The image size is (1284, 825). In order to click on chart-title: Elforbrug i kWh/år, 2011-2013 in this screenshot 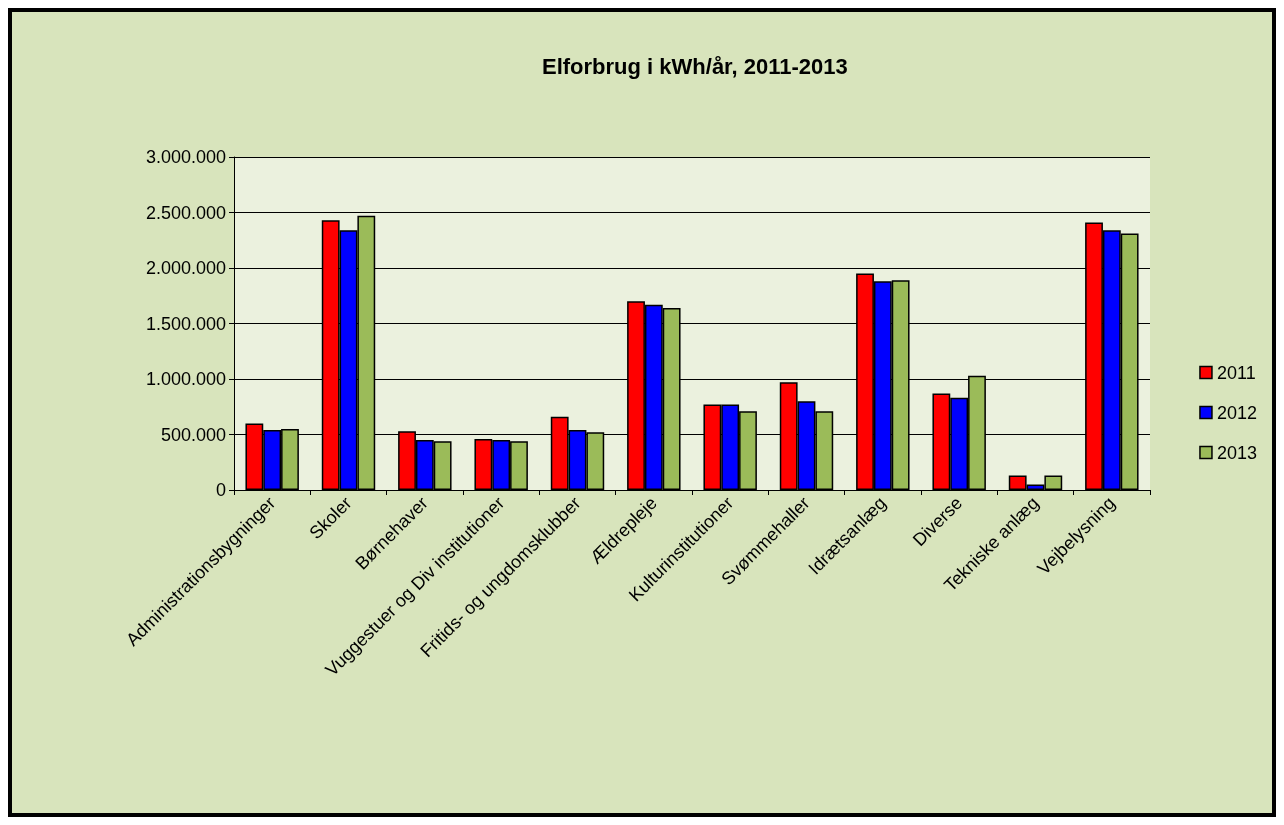, I will do `click(695, 66)`.